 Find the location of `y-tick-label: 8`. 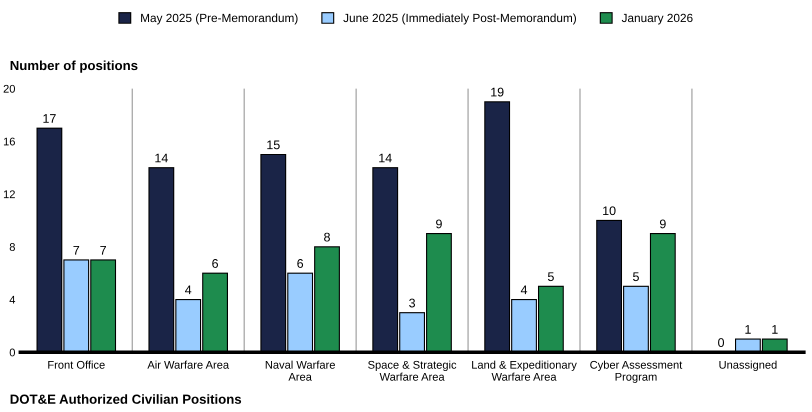

y-tick-label: 8 is located at coordinates (12, 247).